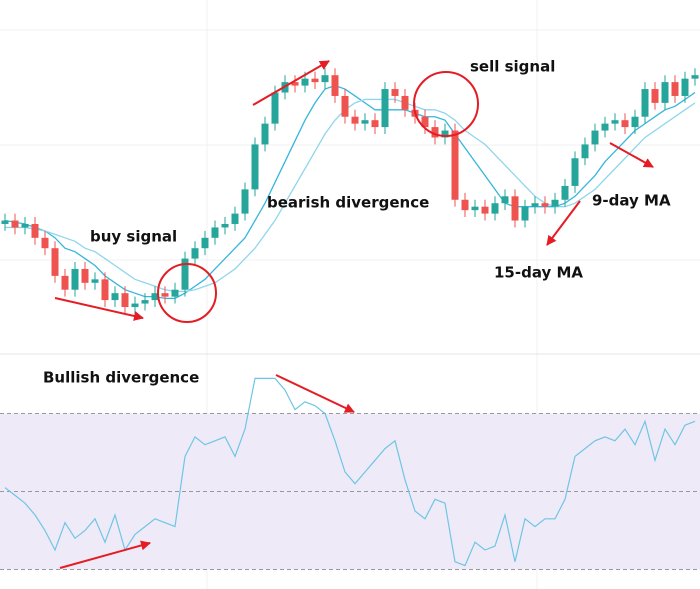 The height and width of the screenshot is (589, 700). What do you see at coordinates (631, 201) in the screenshot?
I see `series-label: 9-day MA` at bounding box center [631, 201].